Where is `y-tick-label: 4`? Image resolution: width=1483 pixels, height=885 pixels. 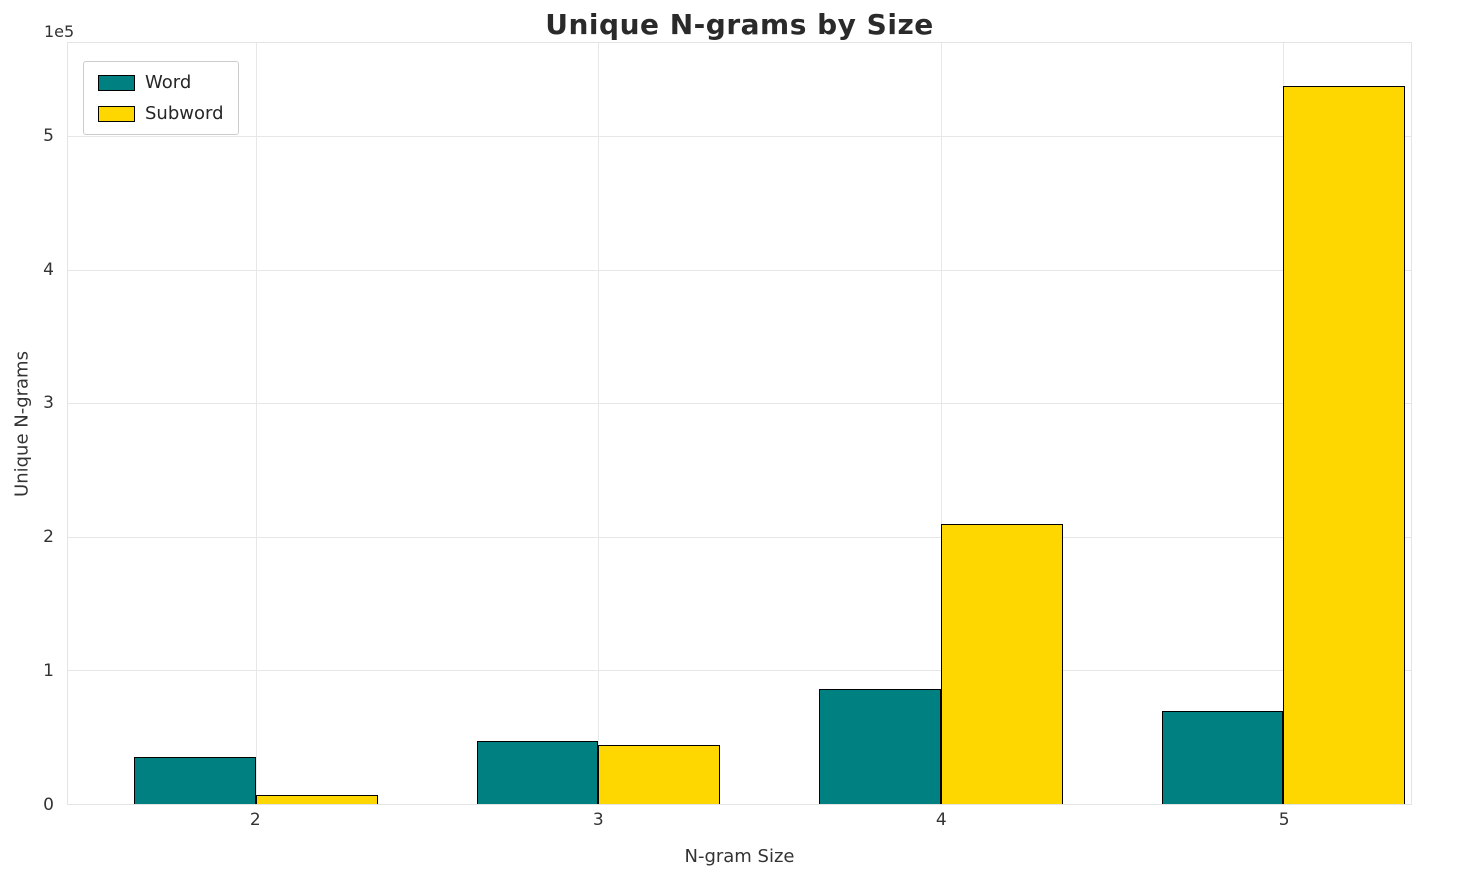 y-tick-label: 4 is located at coordinates (48, 269).